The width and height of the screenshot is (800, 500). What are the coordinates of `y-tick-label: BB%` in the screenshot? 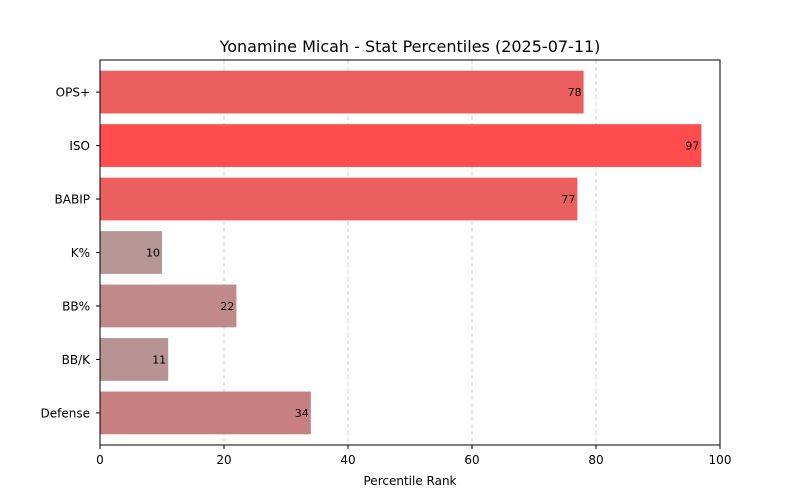 It's located at (76, 306).